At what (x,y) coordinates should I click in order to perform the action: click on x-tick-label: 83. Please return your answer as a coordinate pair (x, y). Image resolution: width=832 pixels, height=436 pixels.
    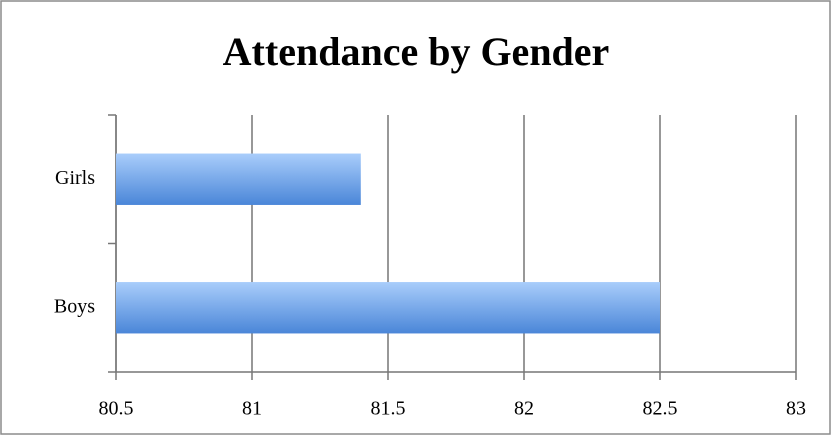
    Looking at the image, I should click on (796, 409).